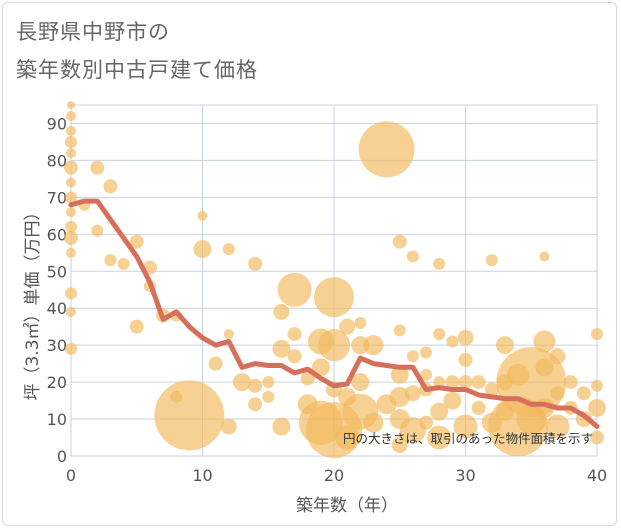 This screenshot has height=530, width=621. Describe the element at coordinates (465, 475) in the screenshot. I see `x-tick-label: 30` at that location.